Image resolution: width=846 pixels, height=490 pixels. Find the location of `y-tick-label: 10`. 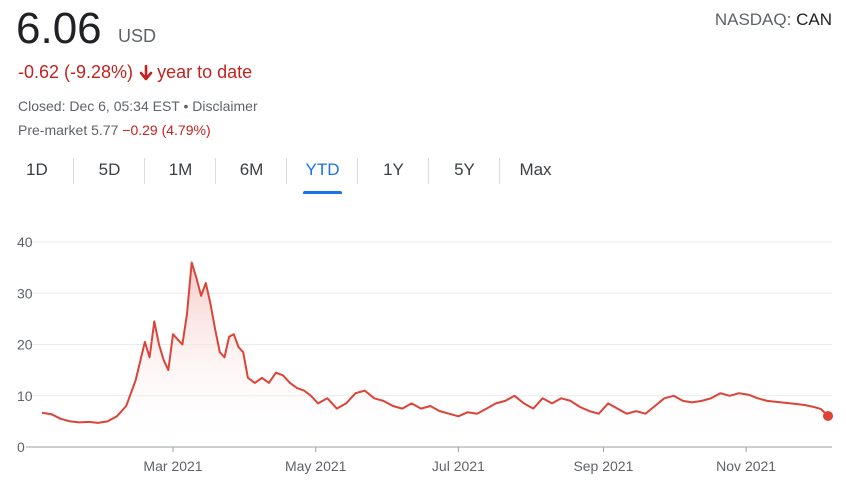

y-tick-label: 10 is located at coordinates (25, 396).